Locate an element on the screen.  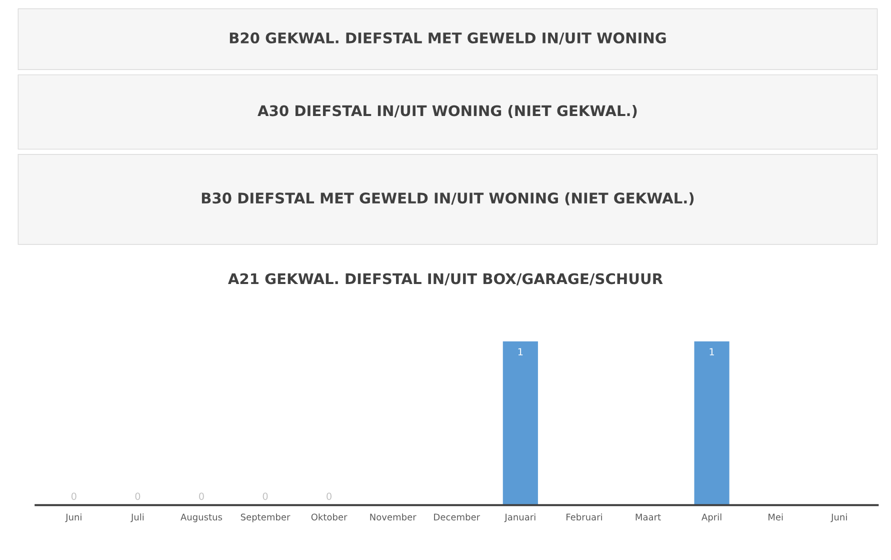
x-tick-label: Februari is located at coordinates (584, 516).